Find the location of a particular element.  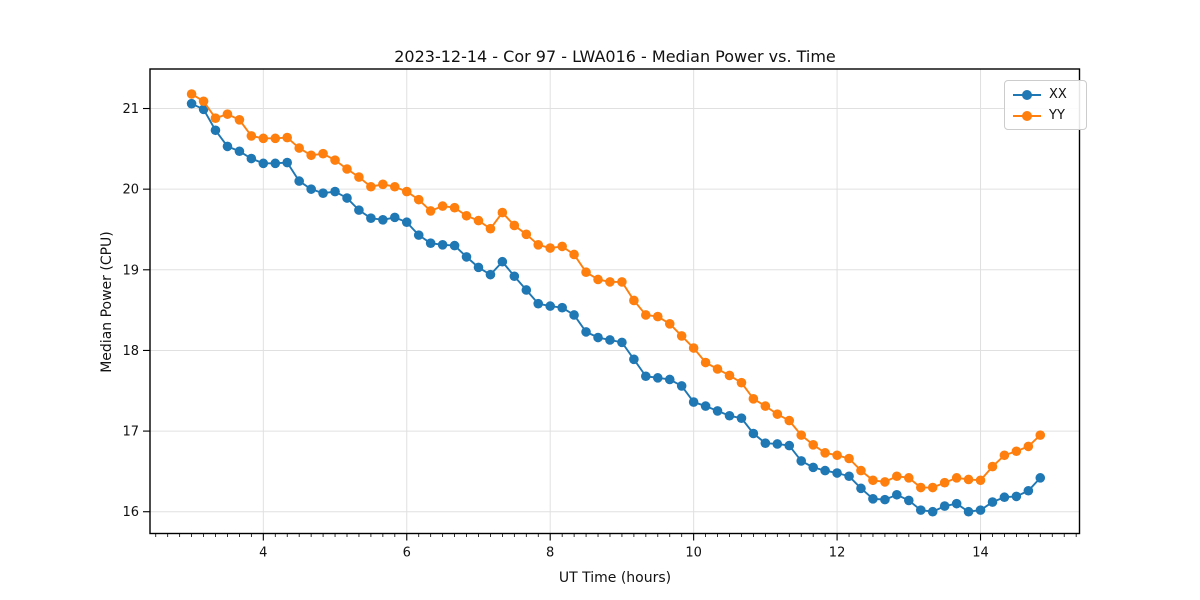

legend-label: YY is located at coordinates (1057, 115).